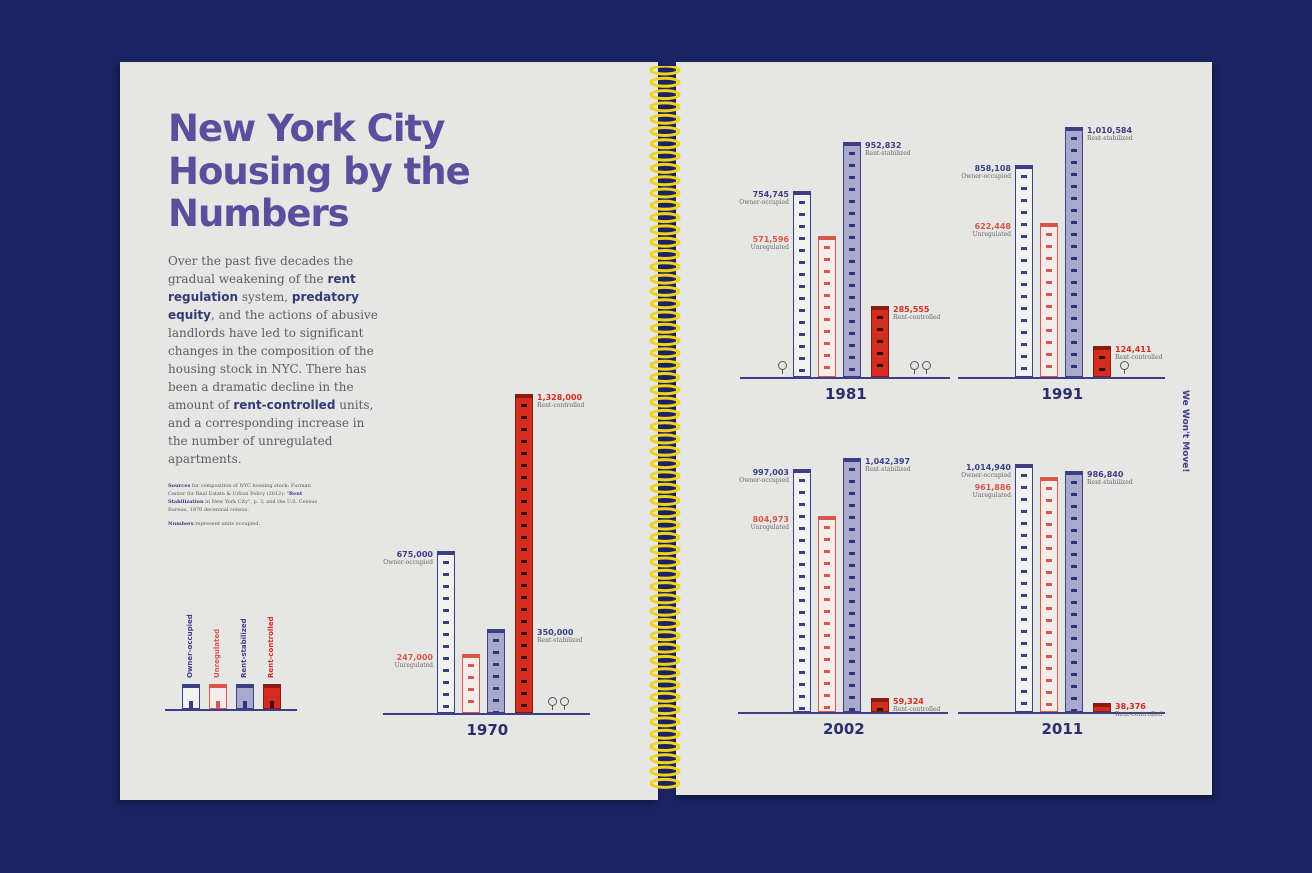  What do you see at coordinates (770, 194) in the screenshot?
I see `value: 754,745` at bounding box center [770, 194].